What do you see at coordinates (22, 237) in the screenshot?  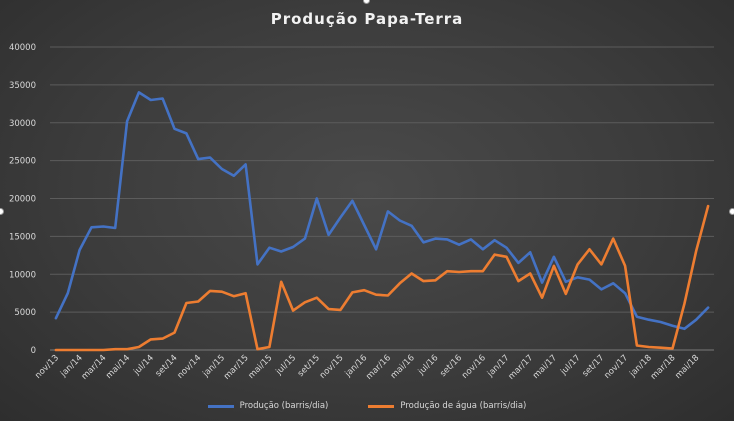 I see `y-tick-label: 15000` at bounding box center [22, 237].